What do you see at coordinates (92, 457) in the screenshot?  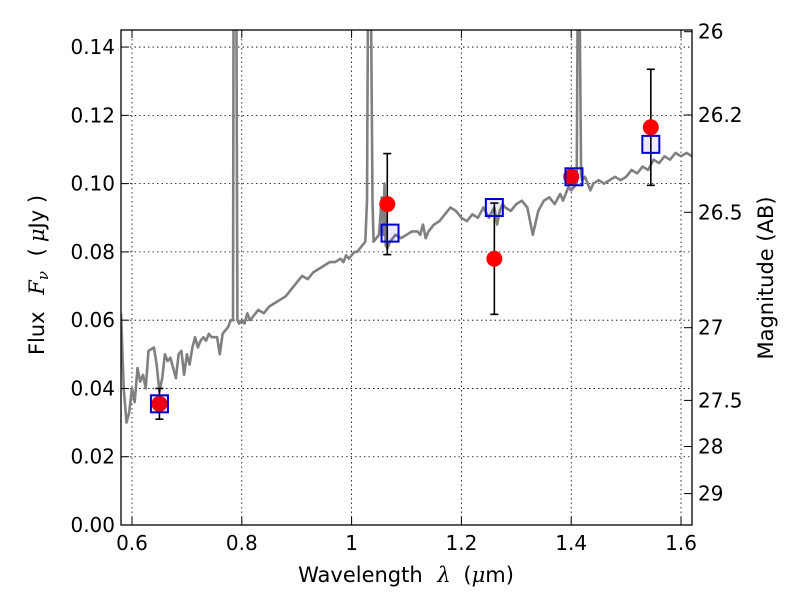 I see `y-tick-label: 0.02` at bounding box center [92, 457].